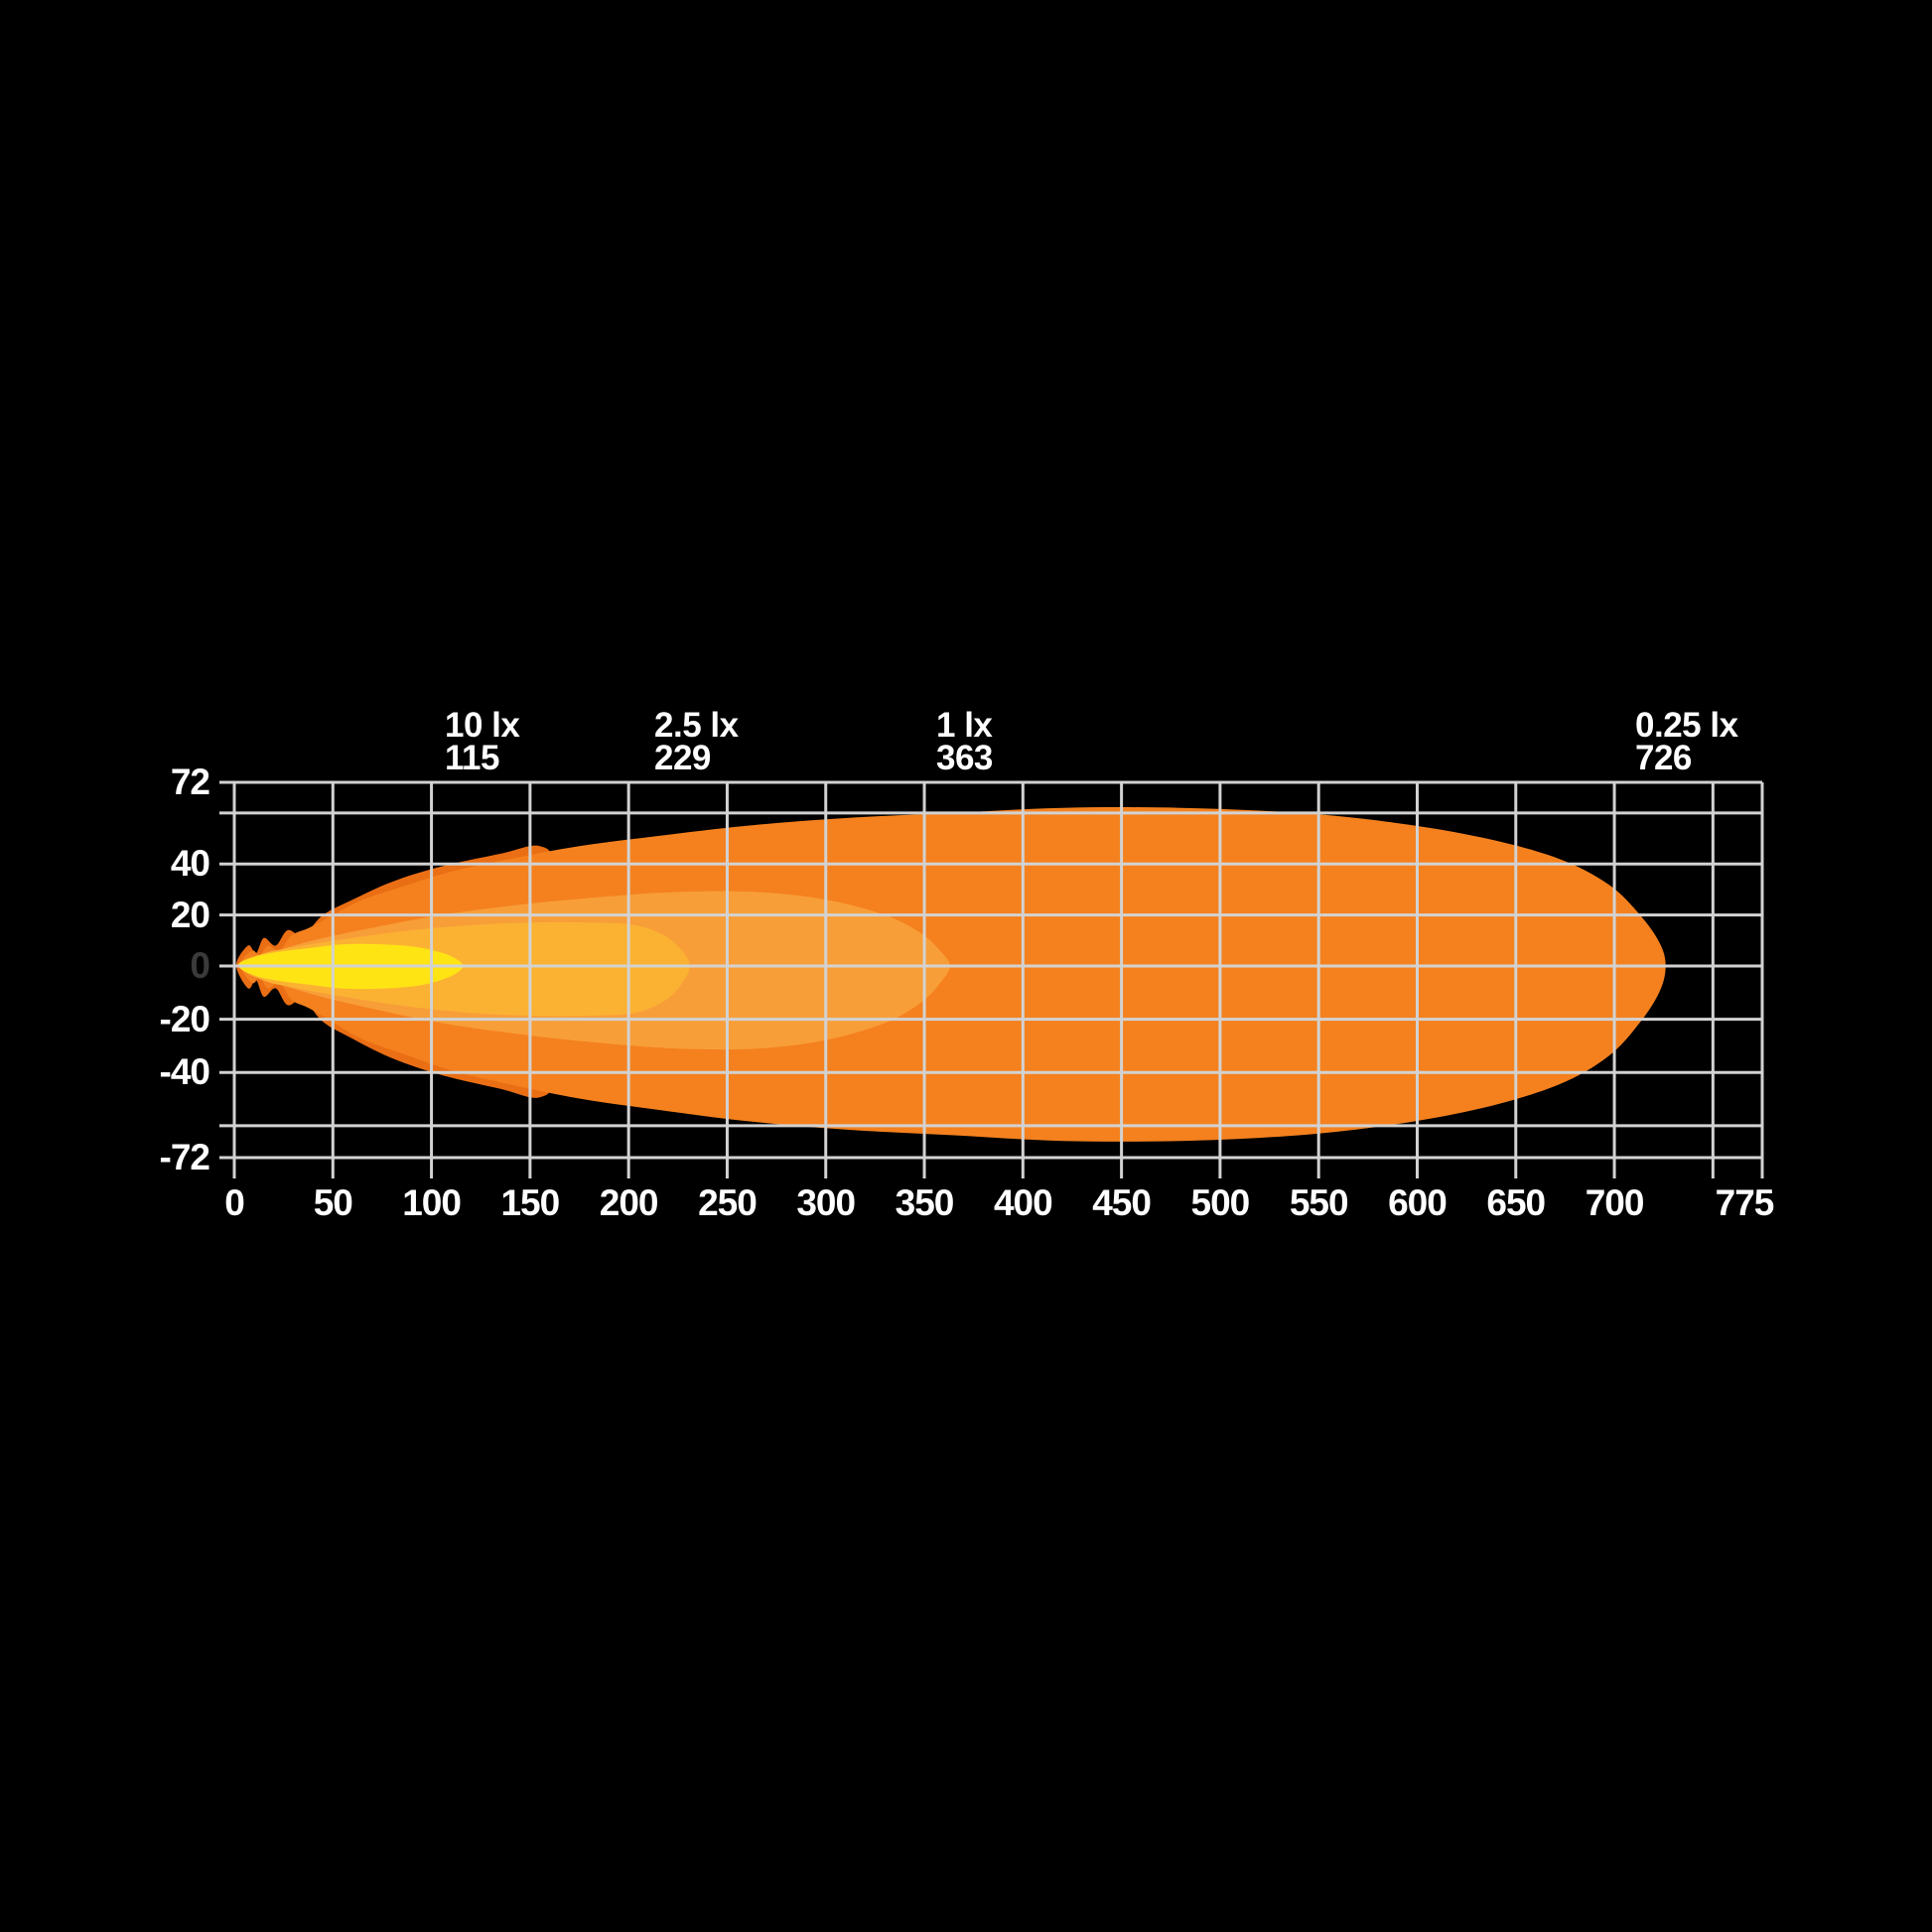 The height and width of the screenshot is (1932, 1932). I want to click on annotation-0-25lx: 0.25 lx 726, so click(1687, 741).